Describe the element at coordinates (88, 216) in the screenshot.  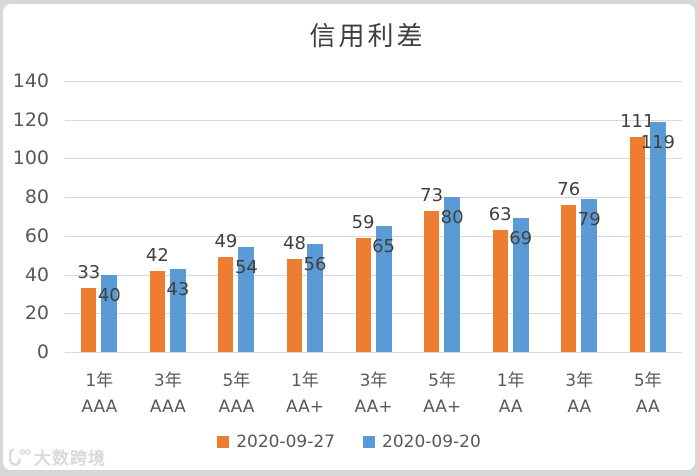
I see `bar-slot: 33` at that location.